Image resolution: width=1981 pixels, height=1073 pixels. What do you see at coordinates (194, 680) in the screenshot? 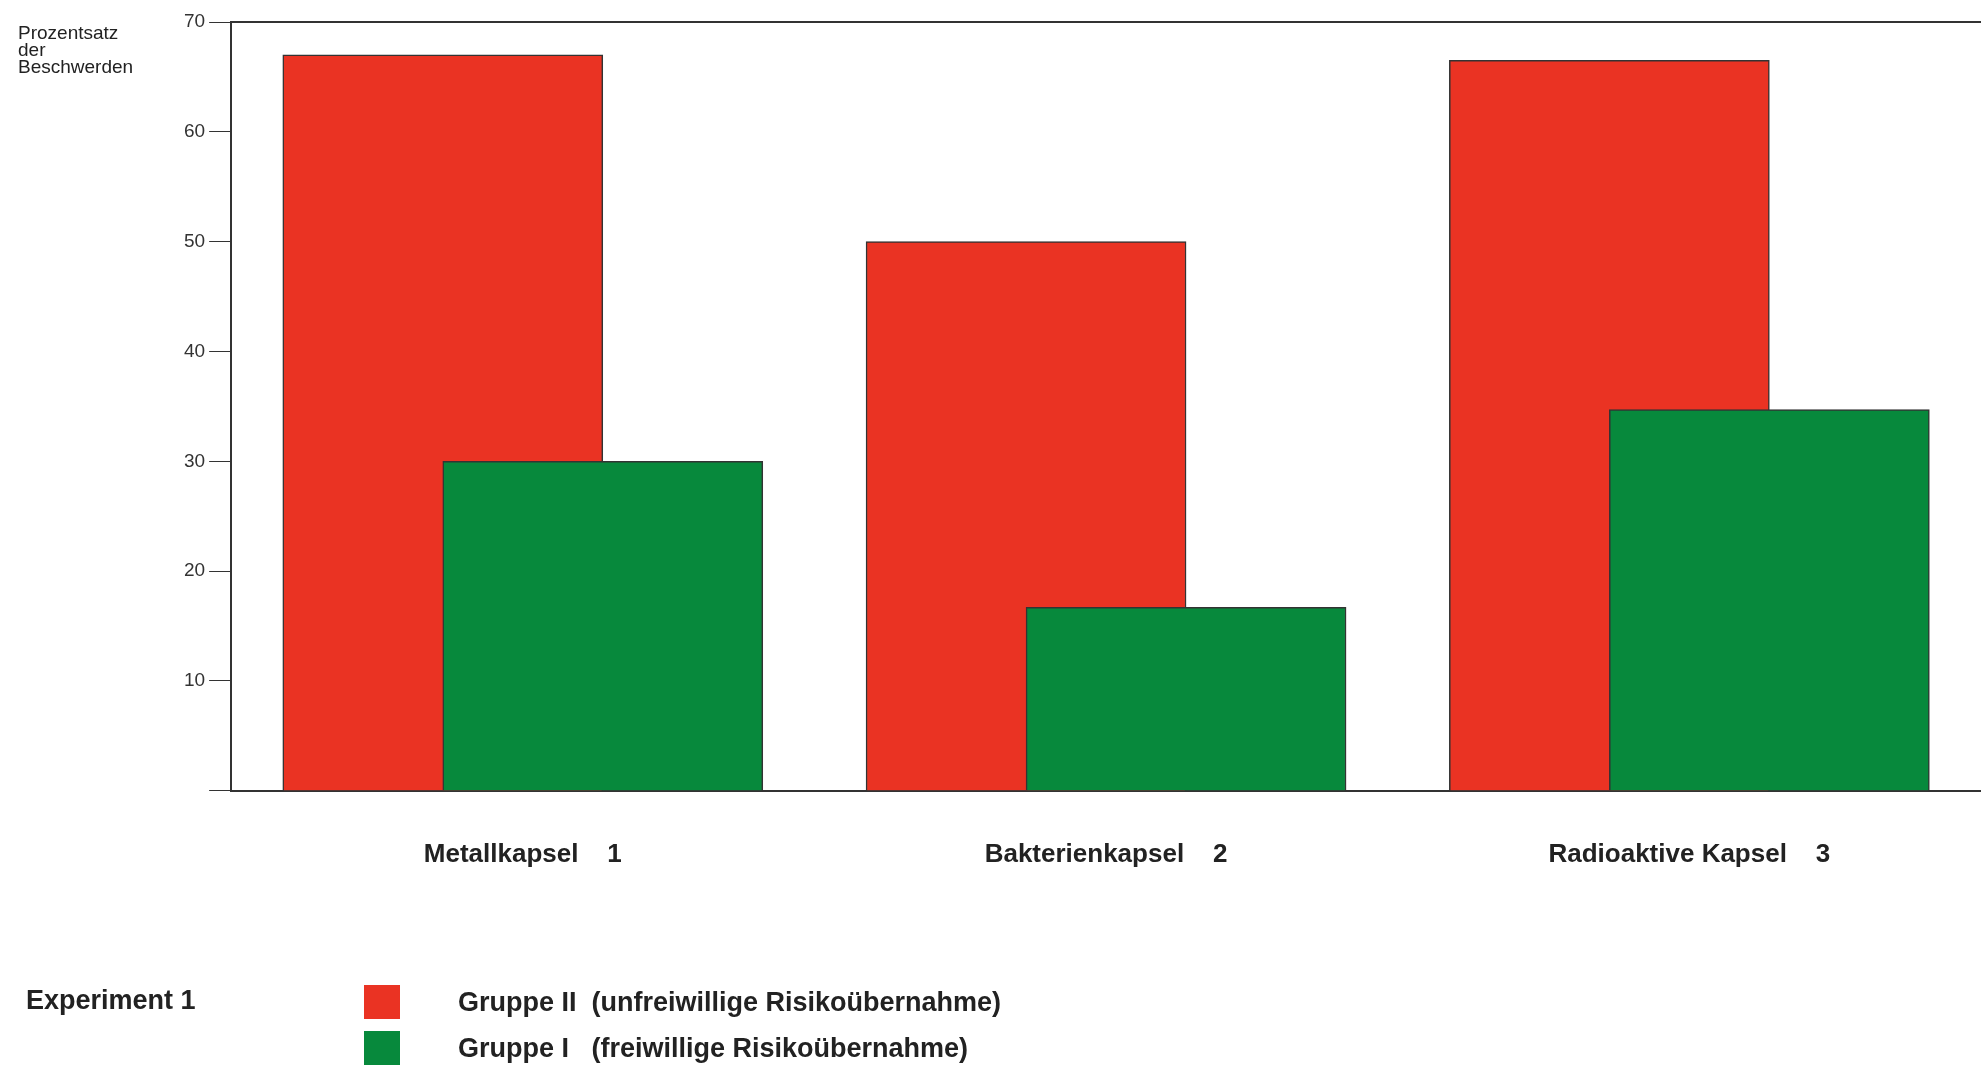
I see `y-tick-label: 10` at bounding box center [194, 680].